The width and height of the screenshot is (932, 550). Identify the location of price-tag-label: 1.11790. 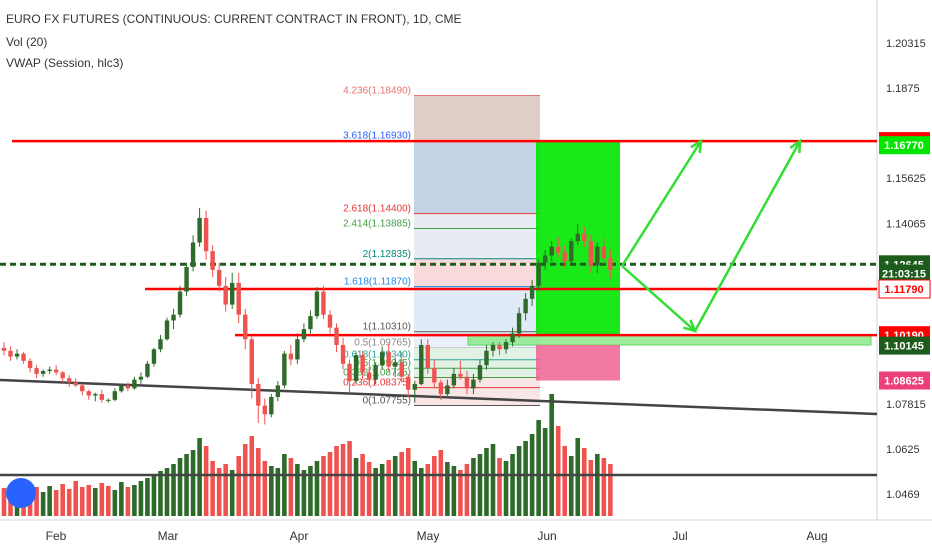
(903, 290).